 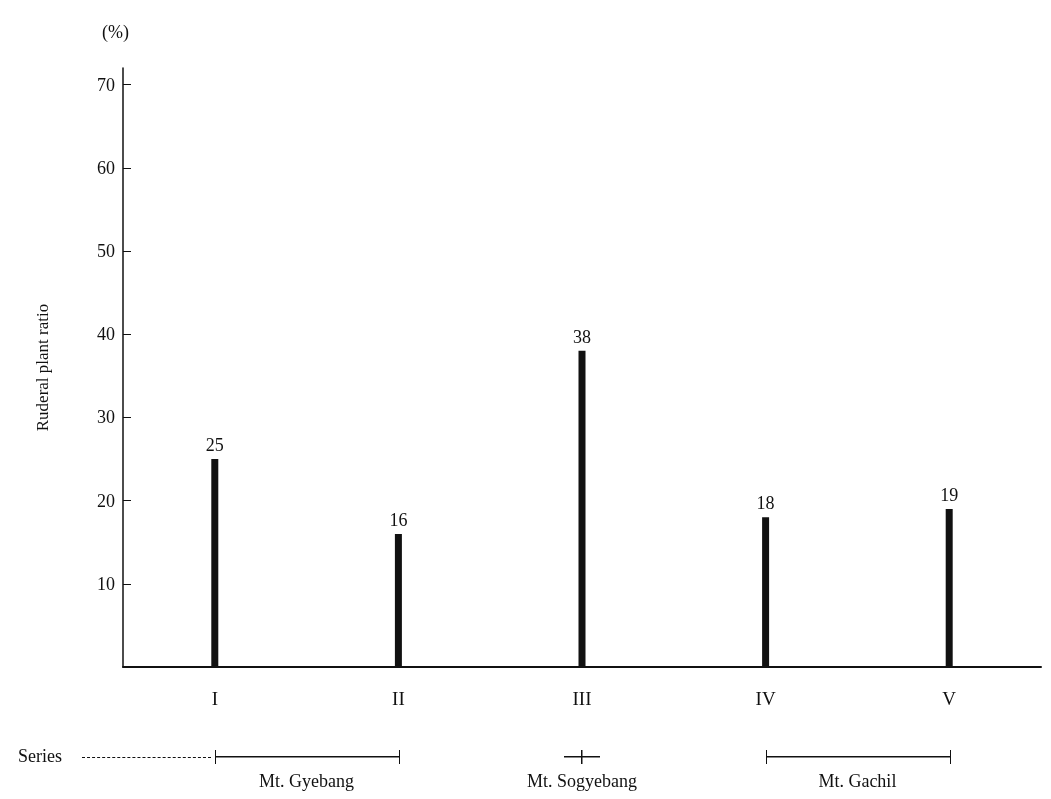 I want to click on data-label: 38, so click(x=582, y=336).